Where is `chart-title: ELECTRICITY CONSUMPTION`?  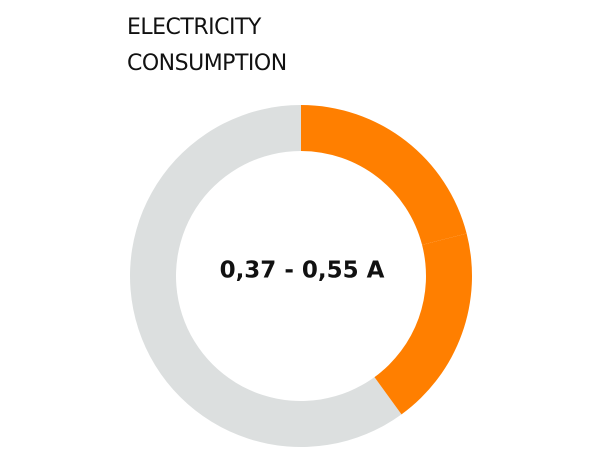
chart-title: ELECTRICITY CONSUMPTION is located at coordinates (207, 45).